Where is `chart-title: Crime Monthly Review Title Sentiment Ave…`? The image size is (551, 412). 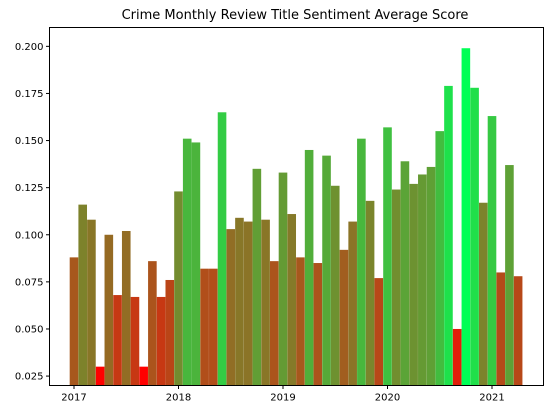
chart-title: Crime Monthly Review Title Sentiment Ave… is located at coordinates (295, 15).